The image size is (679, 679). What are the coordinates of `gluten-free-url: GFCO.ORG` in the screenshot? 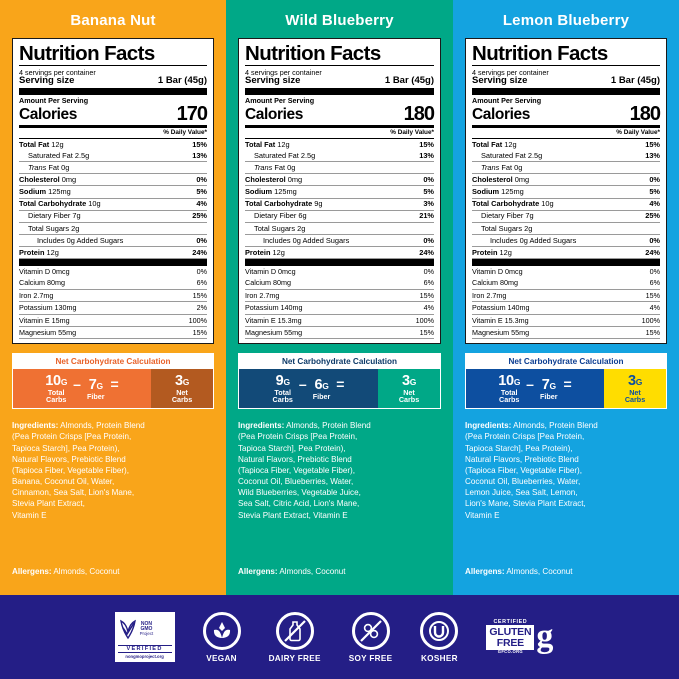 It's located at (510, 652).